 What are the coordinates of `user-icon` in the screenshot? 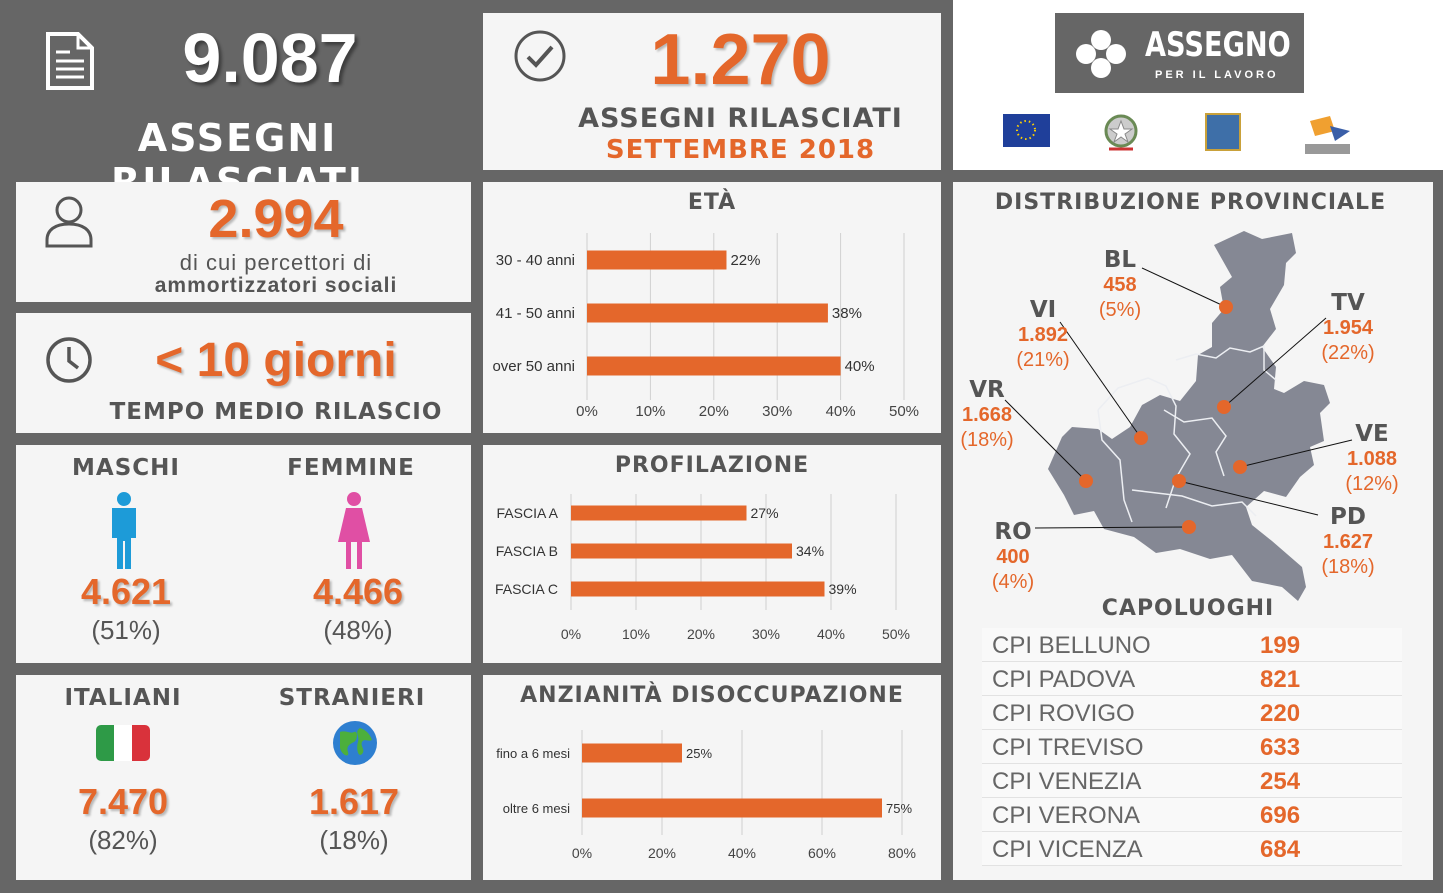 It's located at (69, 224).